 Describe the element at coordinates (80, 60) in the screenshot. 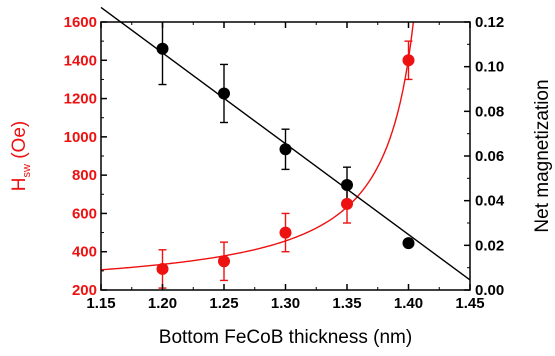

I see `y-left-tick-label: 1400` at that location.